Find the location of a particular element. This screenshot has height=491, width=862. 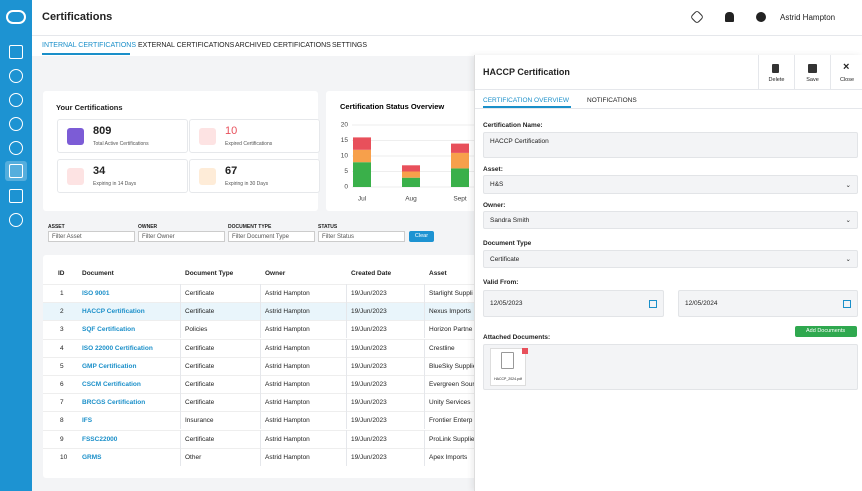

table-cell: Evergreen Sour is located at coordinates (452, 384).